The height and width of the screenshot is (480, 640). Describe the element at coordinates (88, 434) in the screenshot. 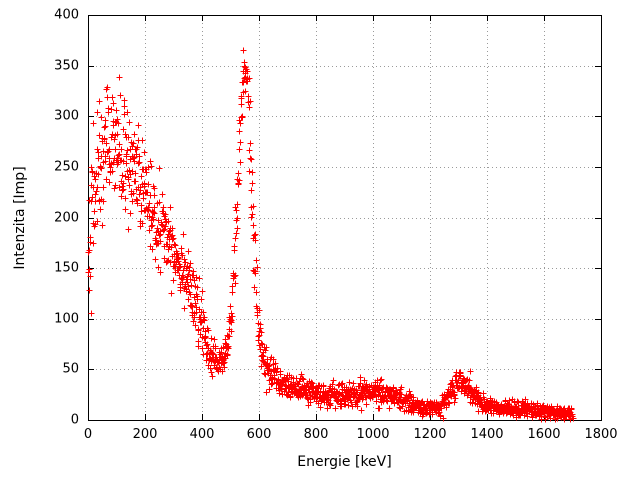

I see `x-tick-label: 0` at that location.